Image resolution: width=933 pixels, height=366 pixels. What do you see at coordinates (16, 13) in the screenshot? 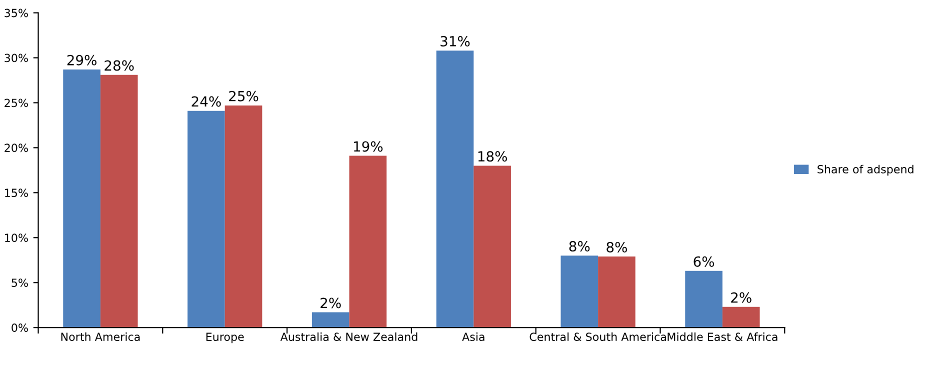
I see `y-tick-label: 35%` at bounding box center [16, 13].